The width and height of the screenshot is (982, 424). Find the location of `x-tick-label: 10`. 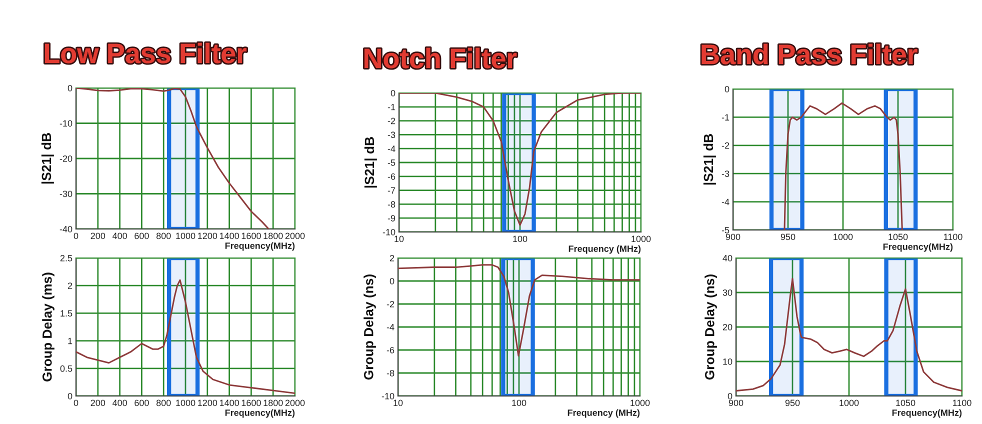

x-tick-label: 10 is located at coordinates (399, 239).